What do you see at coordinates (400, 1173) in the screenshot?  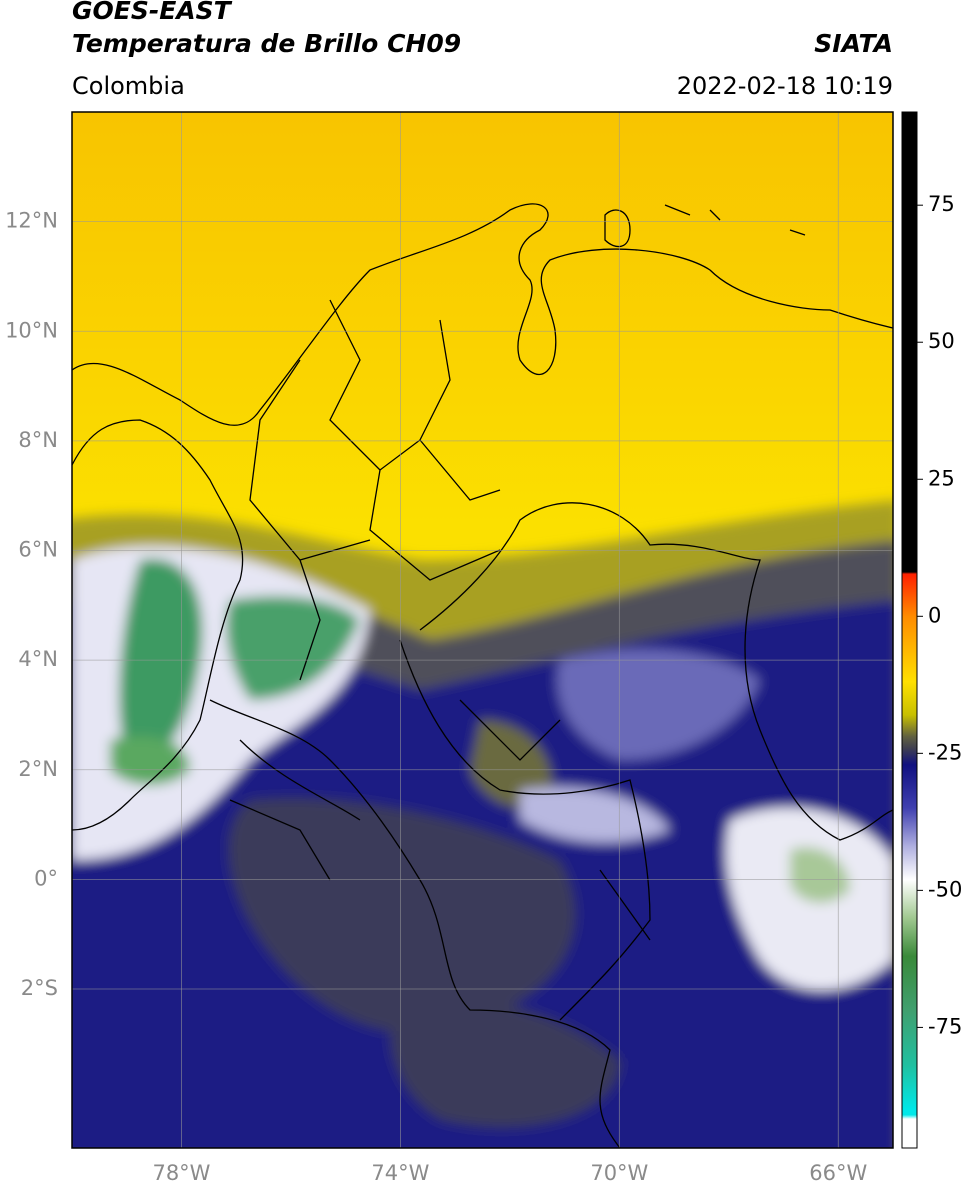 I see `x-tick-label: 74°W` at bounding box center [400, 1173].